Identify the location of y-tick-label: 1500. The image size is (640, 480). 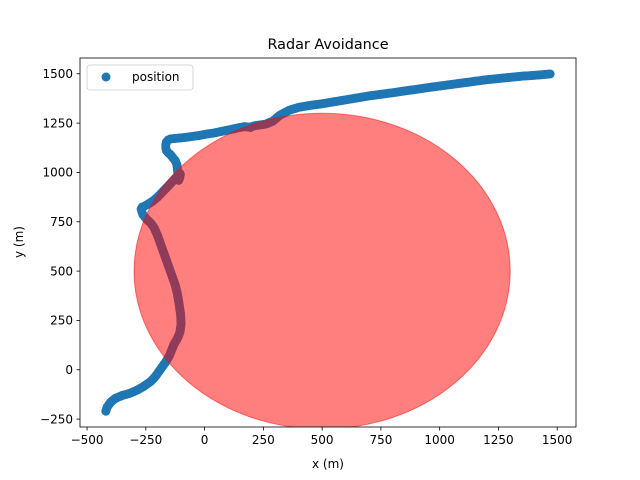
(57, 74).